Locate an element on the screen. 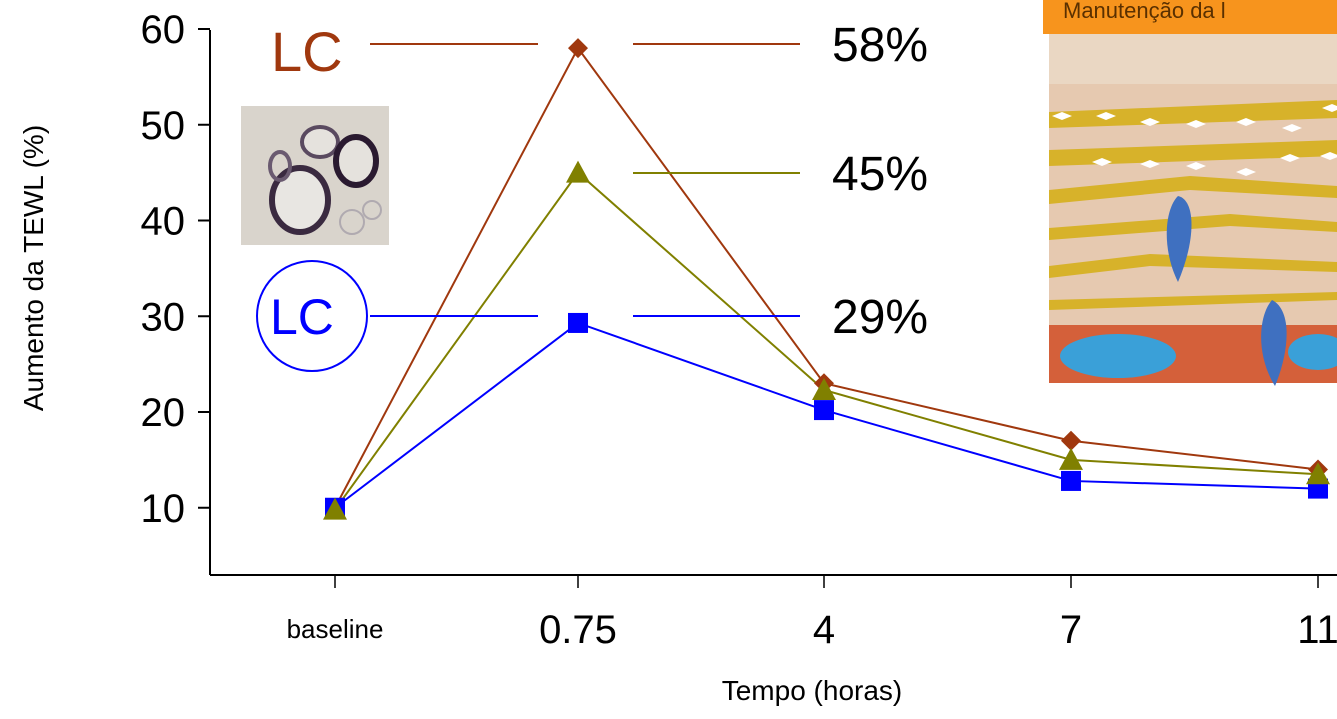 The width and height of the screenshot is (1337, 719). y-axis-title: Aumento da TEWL (%) is located at coordinates (33, 268).